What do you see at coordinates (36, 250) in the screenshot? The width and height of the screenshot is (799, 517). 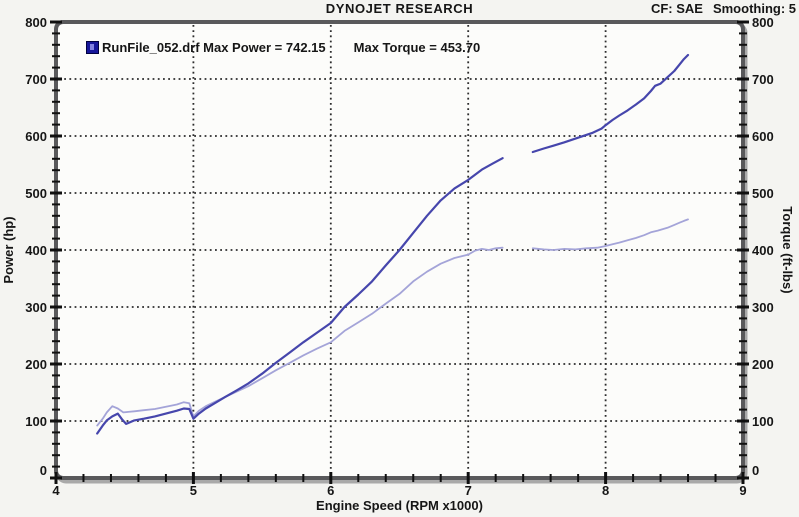 I see `y-tick-label-left: 400` at bounding box center [36, 250].